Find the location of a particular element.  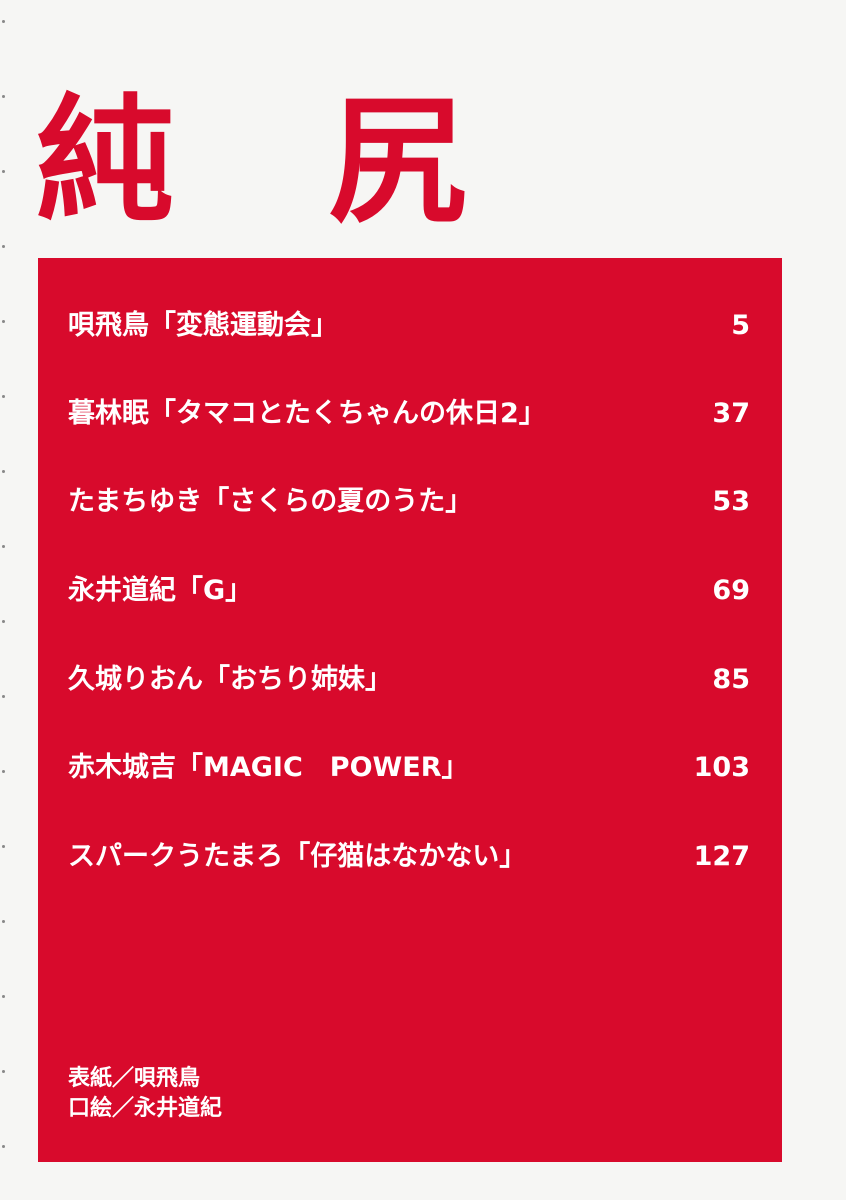

title-char-2: 尻 is located at coordinates (397, 161).